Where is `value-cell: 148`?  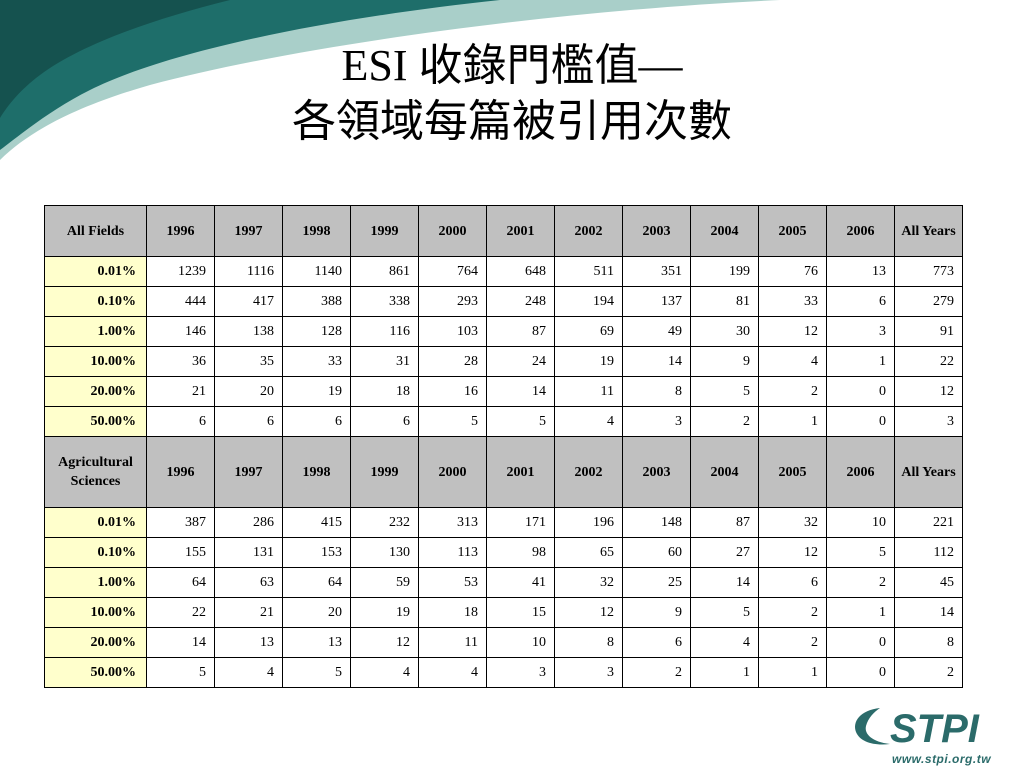 value-cell: 148 is located at coordinates (656, 522).